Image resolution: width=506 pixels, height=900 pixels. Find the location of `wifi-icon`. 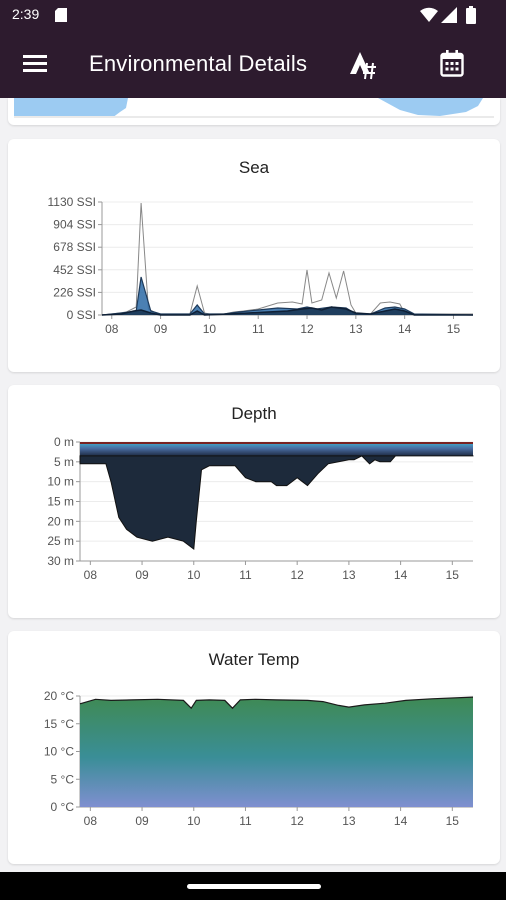

wifi-icon is located at coordinates (429, 14).